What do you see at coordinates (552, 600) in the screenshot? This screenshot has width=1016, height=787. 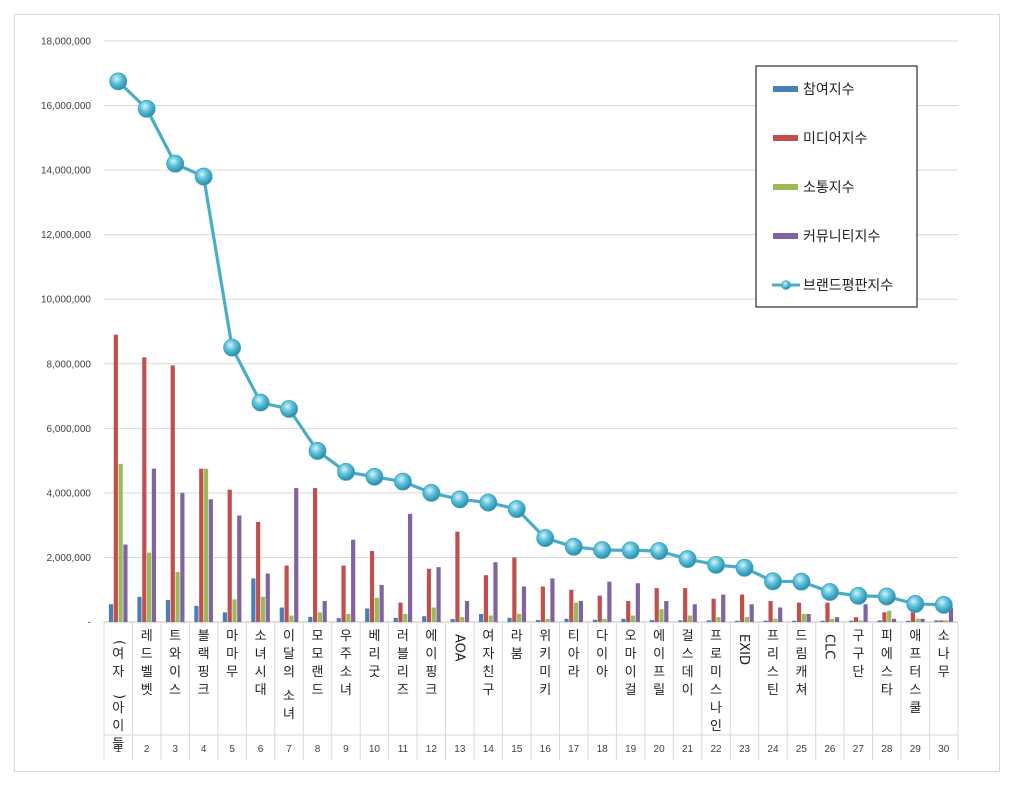 I see `bar-커뮤니티지수-16` at bounding box center [552, 600].